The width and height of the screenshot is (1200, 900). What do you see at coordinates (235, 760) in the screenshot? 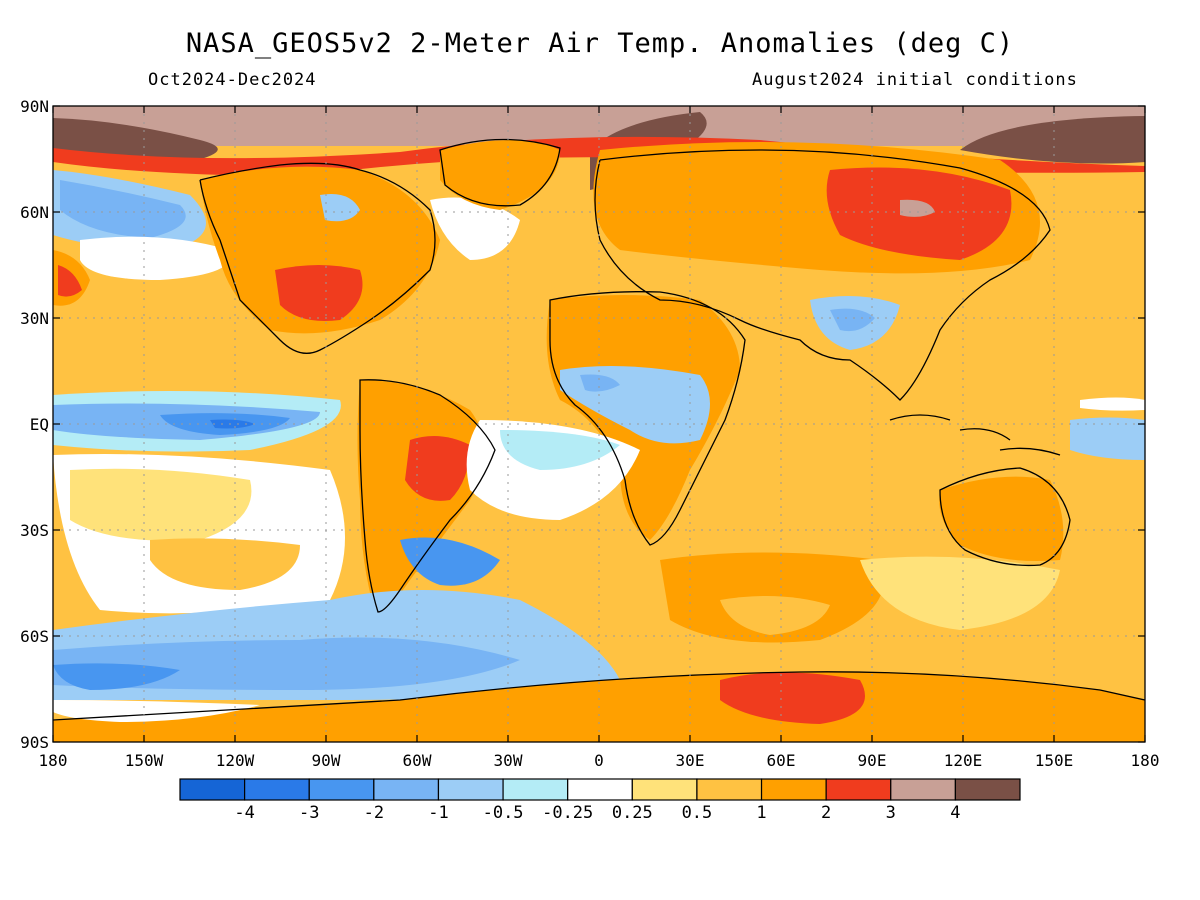
I see `lon-label: 120W` at bounding box center [235, 760].